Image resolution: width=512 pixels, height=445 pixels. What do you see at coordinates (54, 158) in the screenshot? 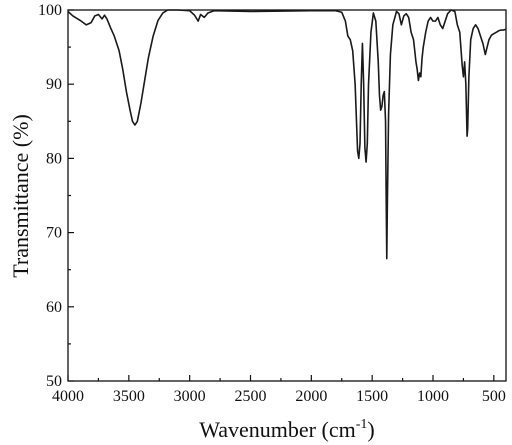
I see `y-tick-label: 80` at bounding box center [54, 158].